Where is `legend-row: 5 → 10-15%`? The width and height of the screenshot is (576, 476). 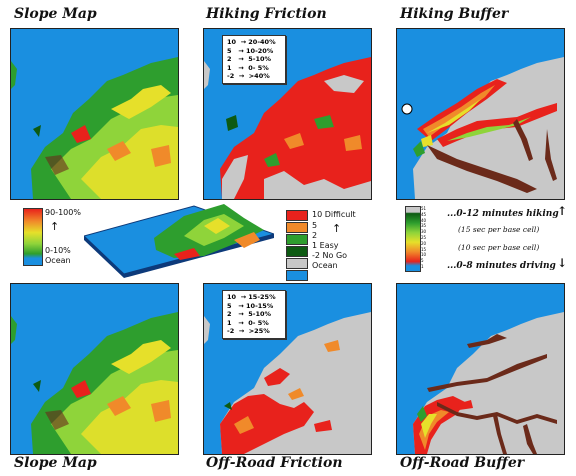 legend-row: 5 → 10-15% is located at coordinates (250, 305).